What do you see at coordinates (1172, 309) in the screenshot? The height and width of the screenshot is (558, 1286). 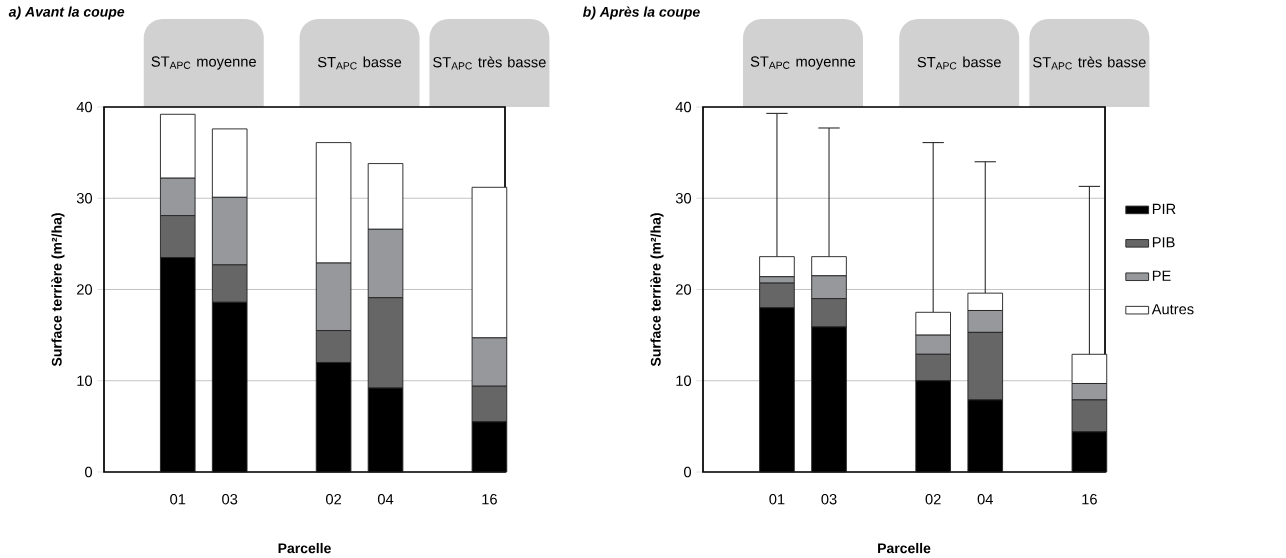 I see `legend-label: Autres` at bounding box center [1172, 309].